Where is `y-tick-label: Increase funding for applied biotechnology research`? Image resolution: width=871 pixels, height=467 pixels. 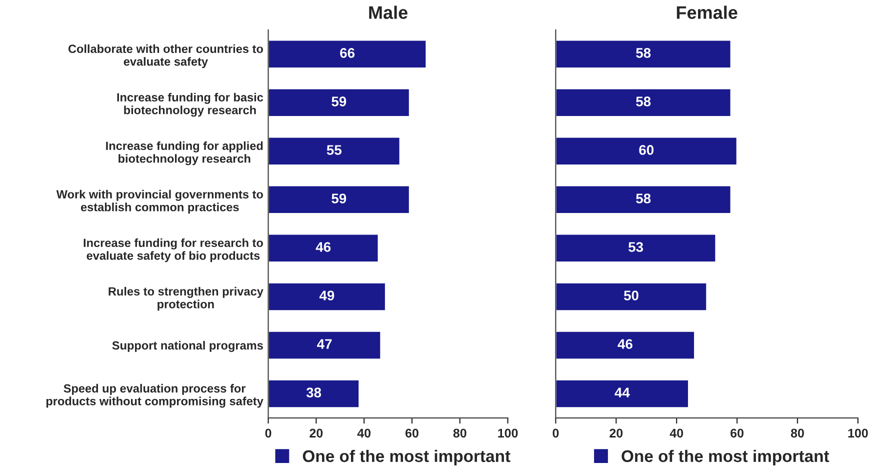 y-tick-label: Increase funding for applied biotechnology research is located at coordinates (184, 153).